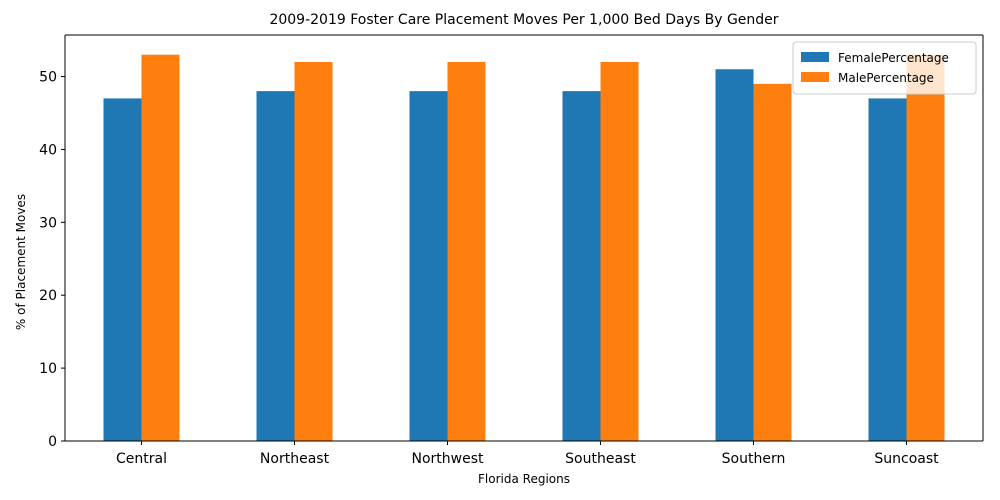 This screenshot has width=1000, height=500. I want to click on y-tick-label: 40, so click(48, 150).